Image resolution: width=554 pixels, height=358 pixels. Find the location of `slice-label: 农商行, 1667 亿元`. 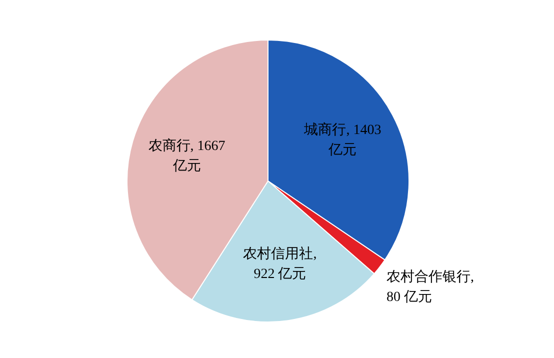

slice-label: 农商行, 1667 亿元 is located at coordinates (186, 156).